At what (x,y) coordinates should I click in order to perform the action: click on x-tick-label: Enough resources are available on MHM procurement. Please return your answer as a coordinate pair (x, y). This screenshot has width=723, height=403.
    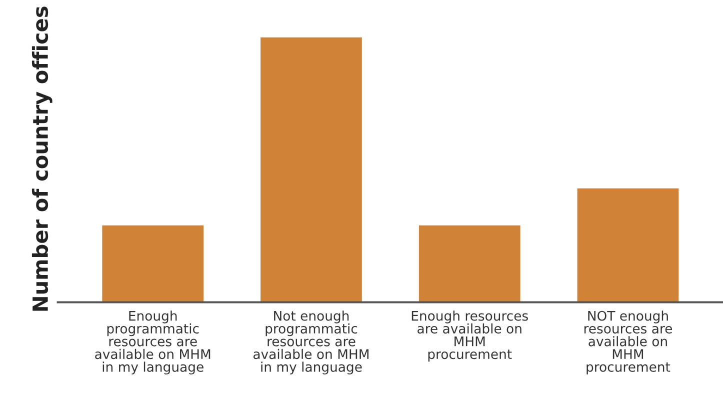
    Looking at the image, I should click on (470, 336).